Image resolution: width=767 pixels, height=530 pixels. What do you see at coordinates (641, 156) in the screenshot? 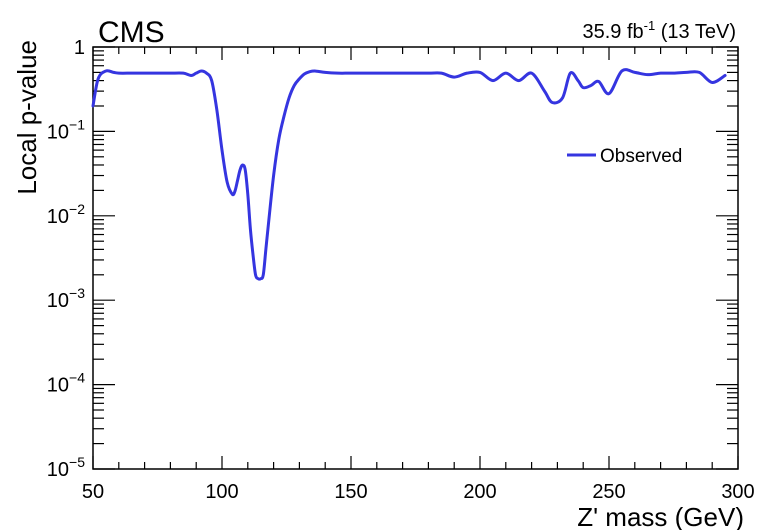
I see `legend-label: Observed` at bounding box center [641, 156].